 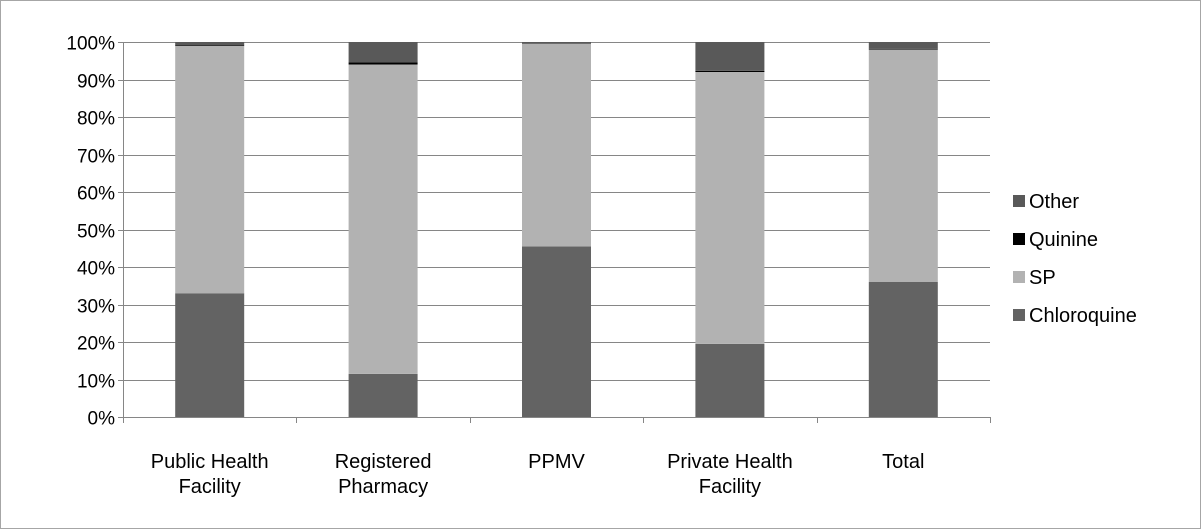 I want to click on y-tick-label: 50%, so click(x=96, y=232).